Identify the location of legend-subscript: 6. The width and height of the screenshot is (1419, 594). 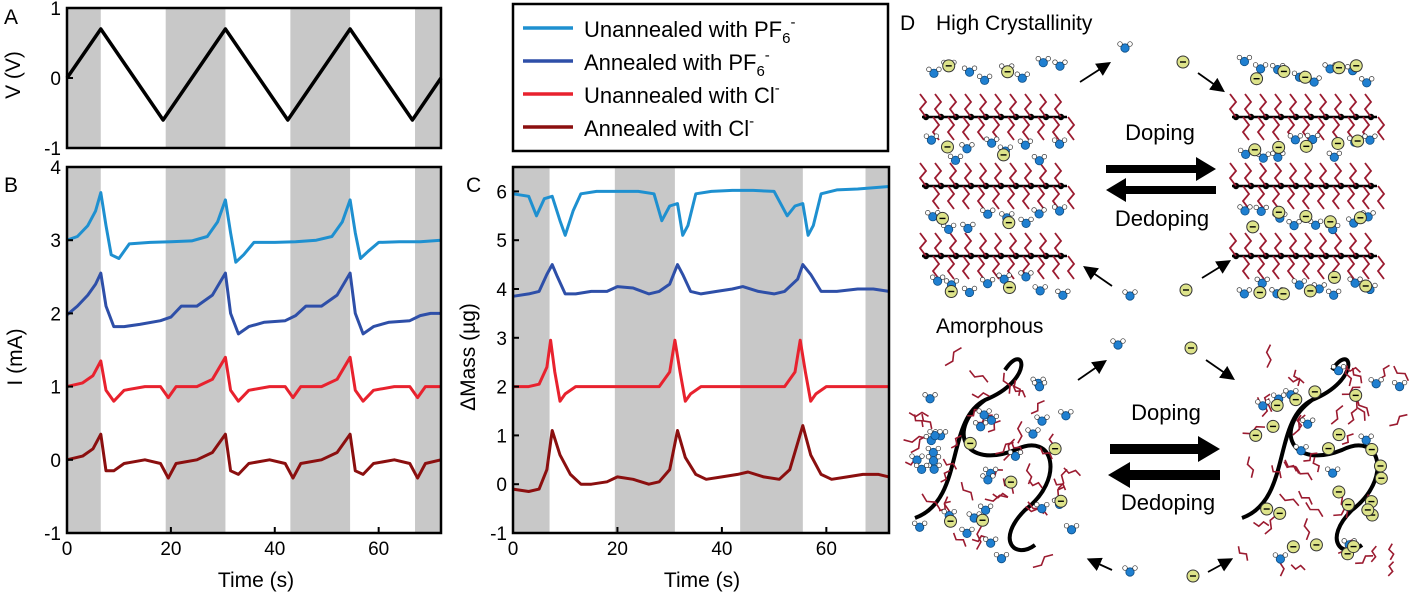
(786, 38).